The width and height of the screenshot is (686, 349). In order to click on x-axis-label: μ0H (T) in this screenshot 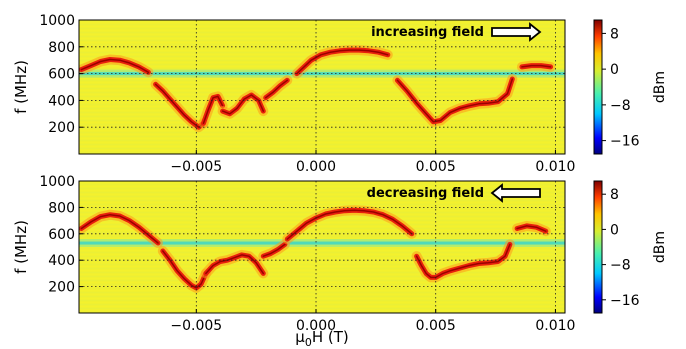, I will do `click(321, 338)`.